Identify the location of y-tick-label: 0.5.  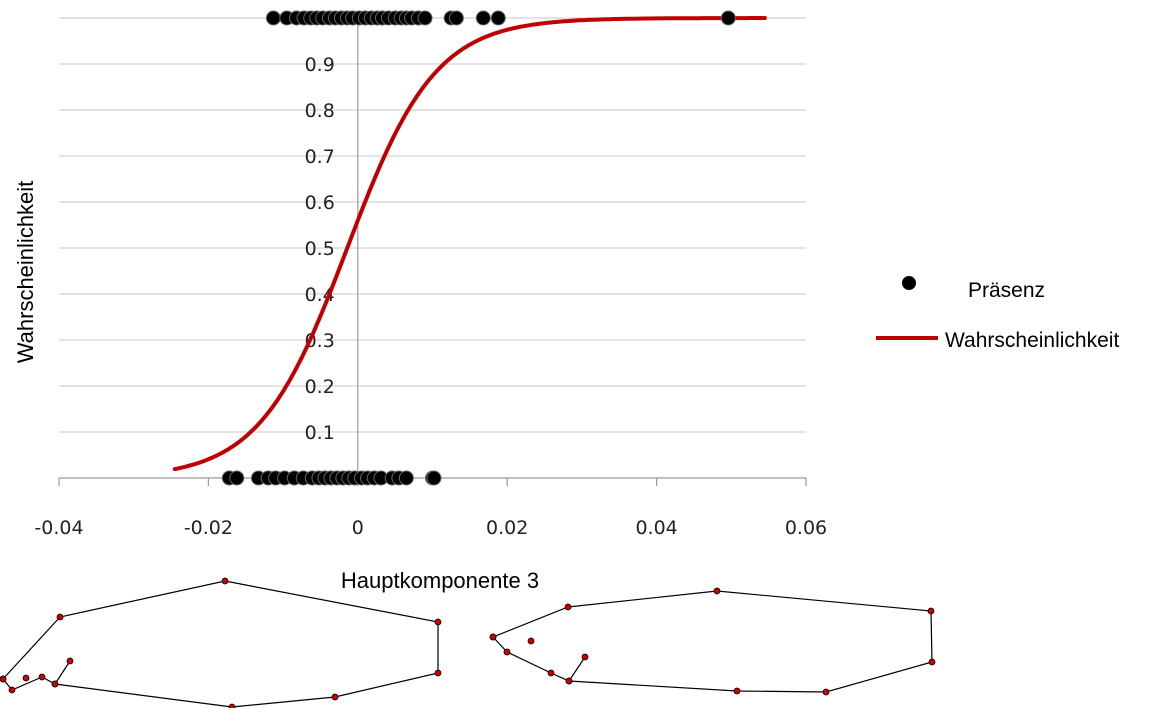
(320, 249).